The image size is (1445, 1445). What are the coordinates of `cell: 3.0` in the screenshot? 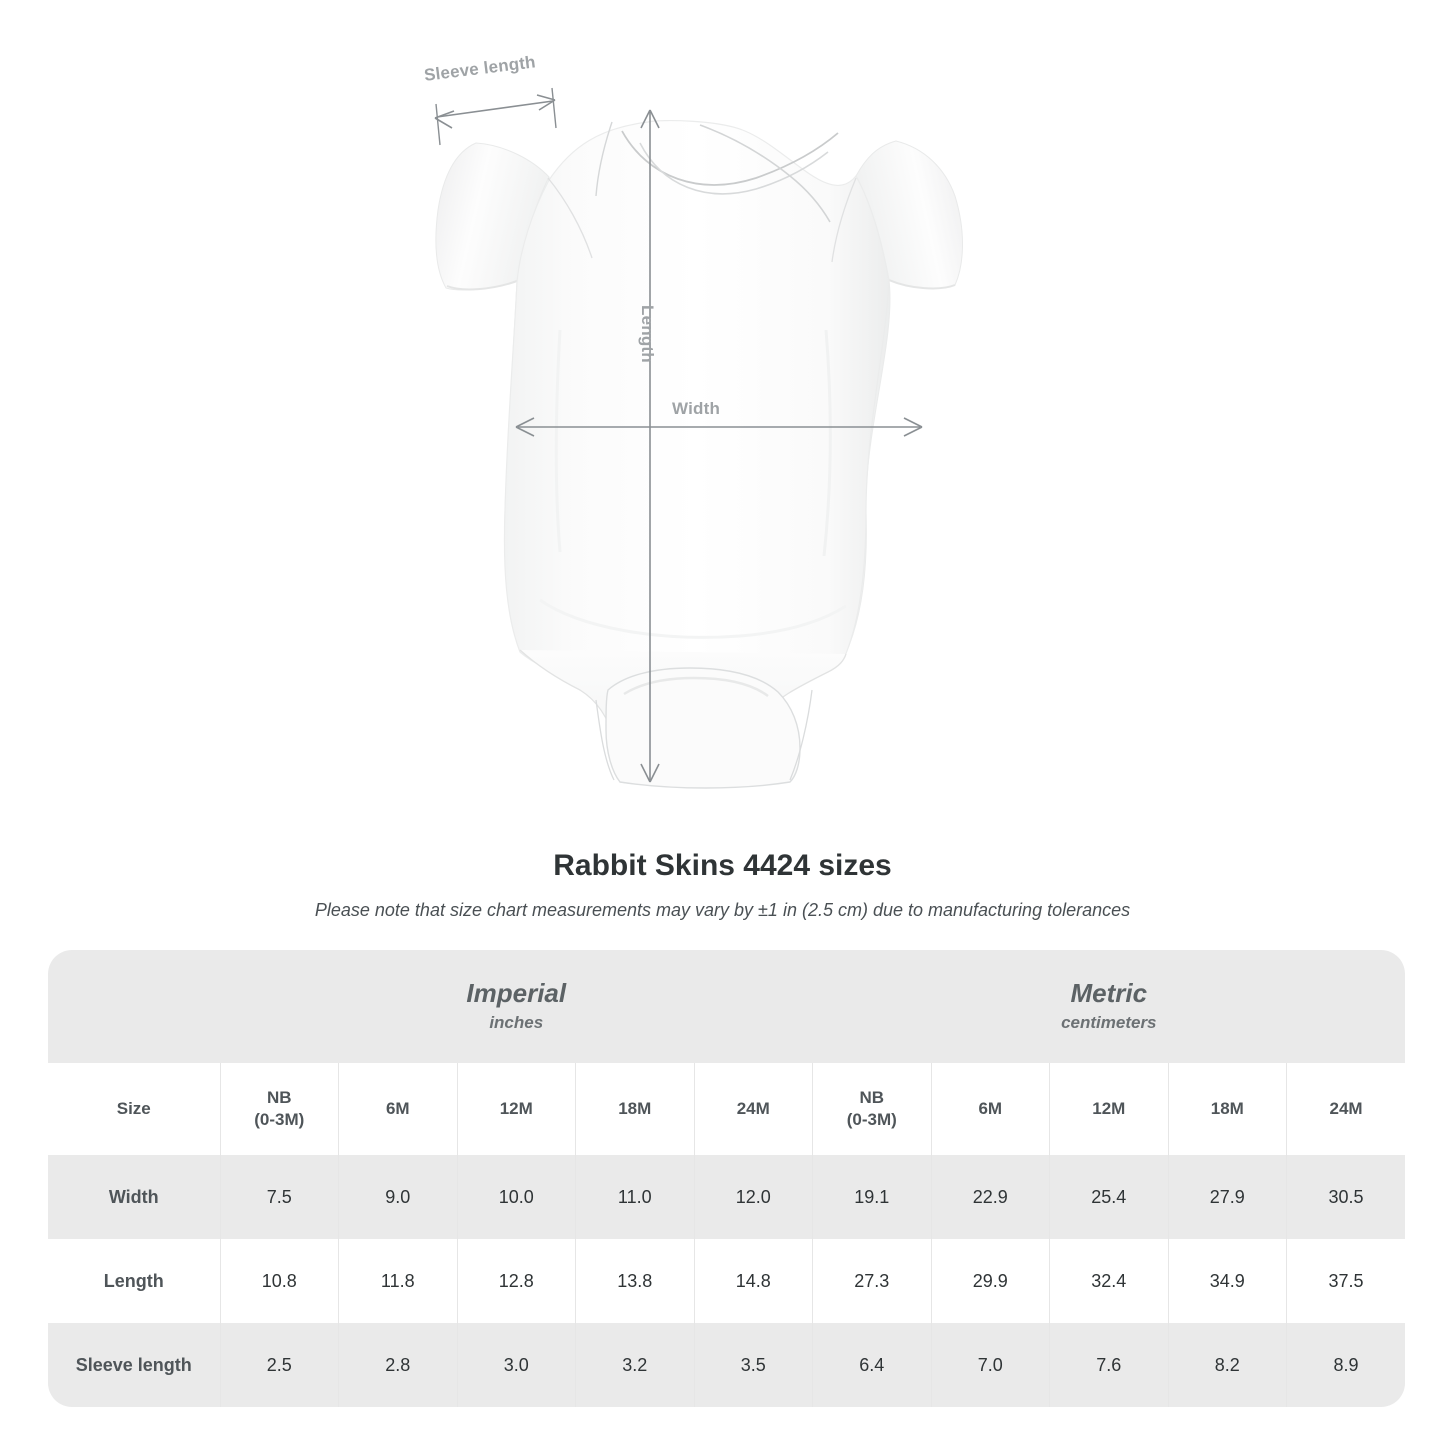 It's located at (516, 1365).